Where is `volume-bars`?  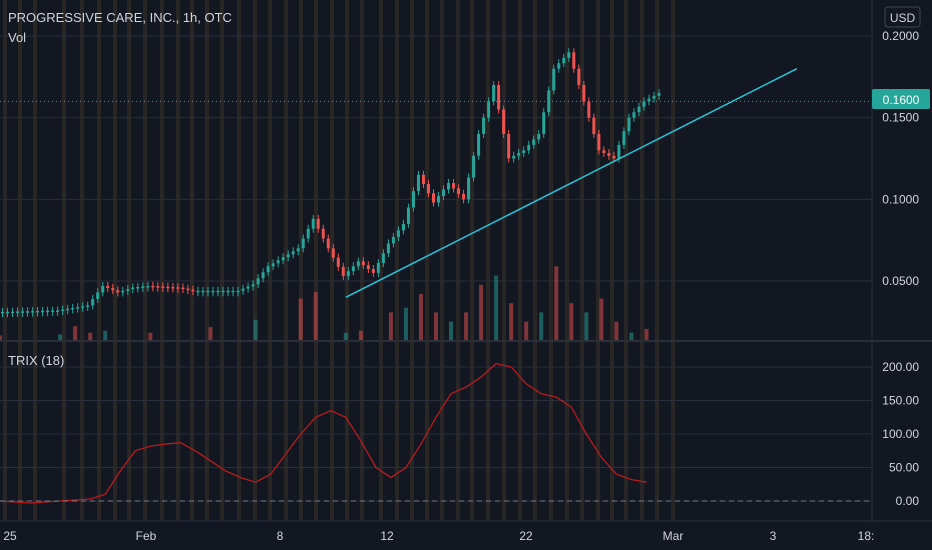
volume-bars is located at coordinates (324, 303).